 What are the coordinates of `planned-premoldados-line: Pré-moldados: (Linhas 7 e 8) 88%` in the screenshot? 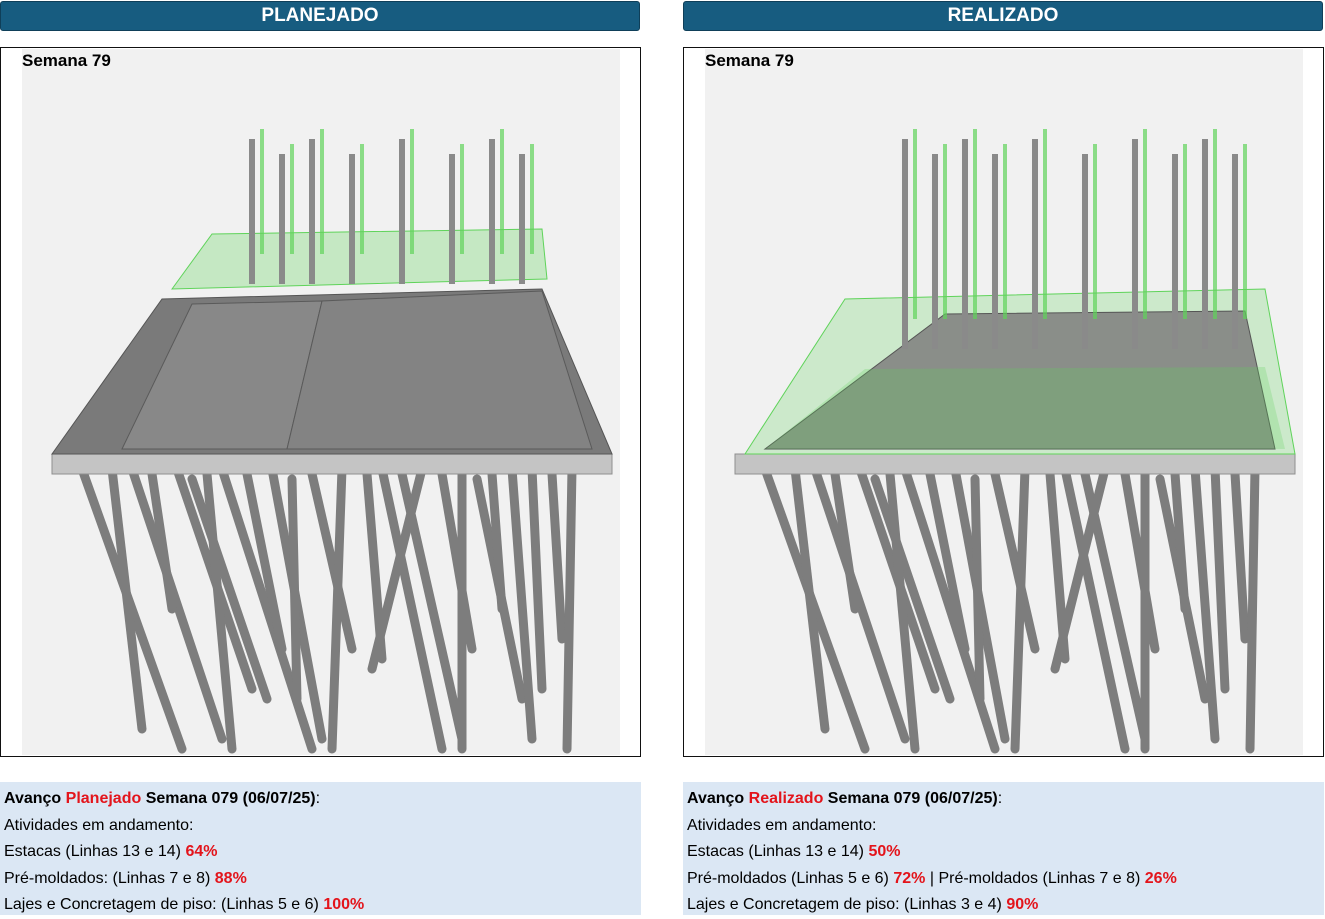 It's located at (125, 878).